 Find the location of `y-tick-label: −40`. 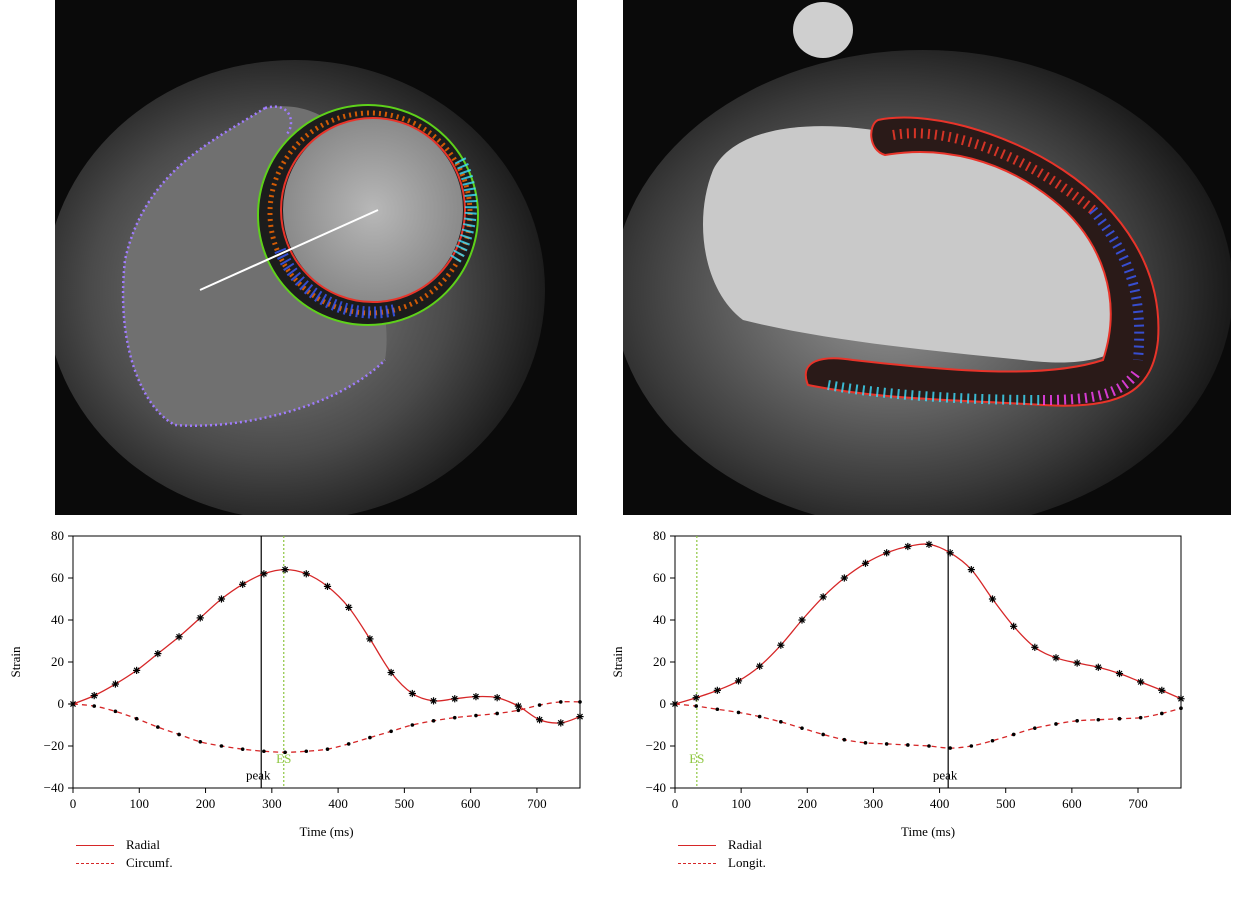

y-tick-label: −40 is located at coordinates (54, 787).